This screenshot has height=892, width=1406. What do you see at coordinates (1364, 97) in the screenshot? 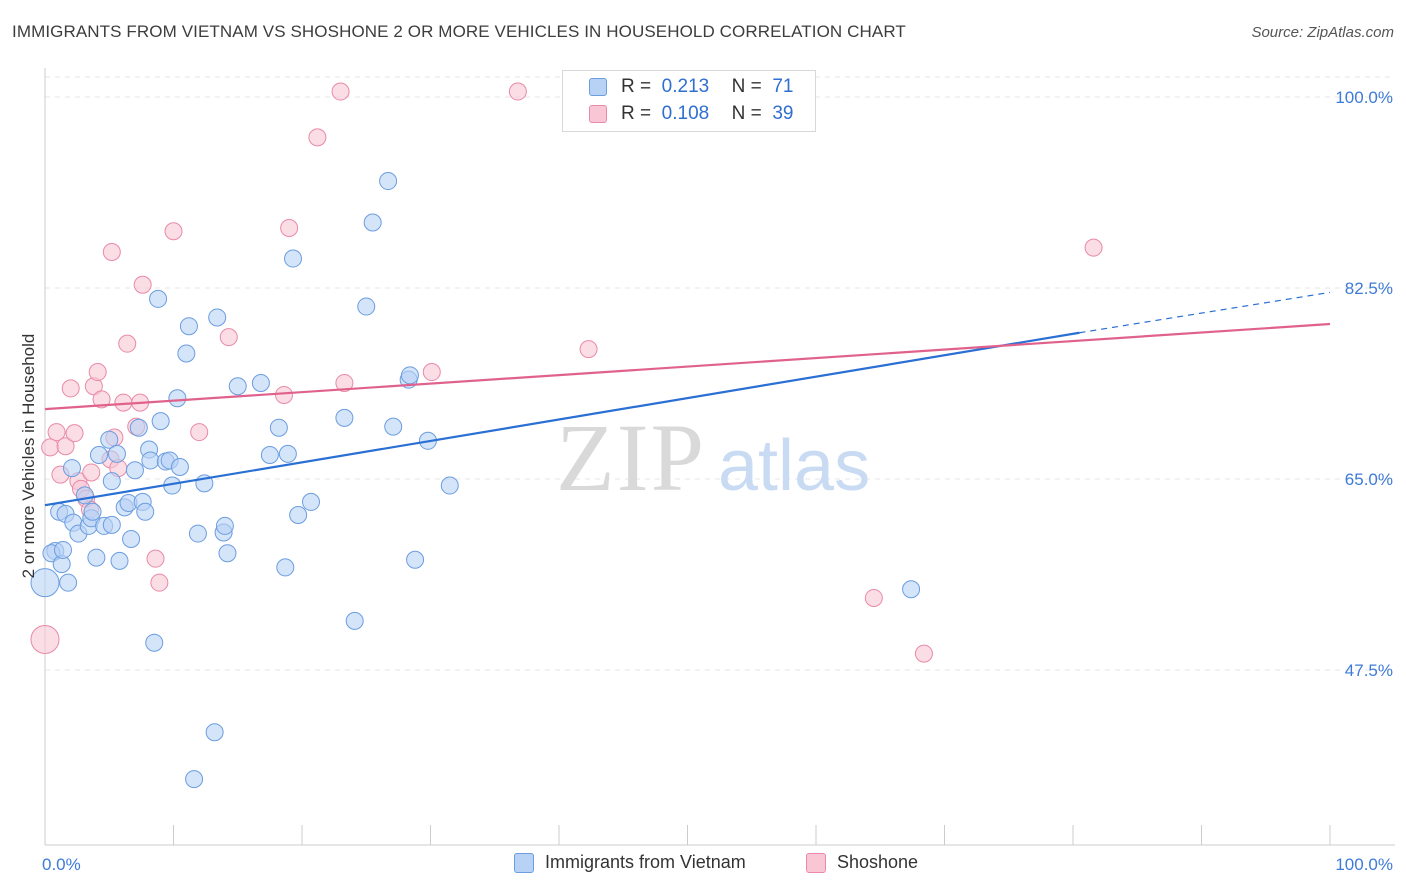
I see `y-tick-label: 100.0%` at bounding box center [1364, 97].